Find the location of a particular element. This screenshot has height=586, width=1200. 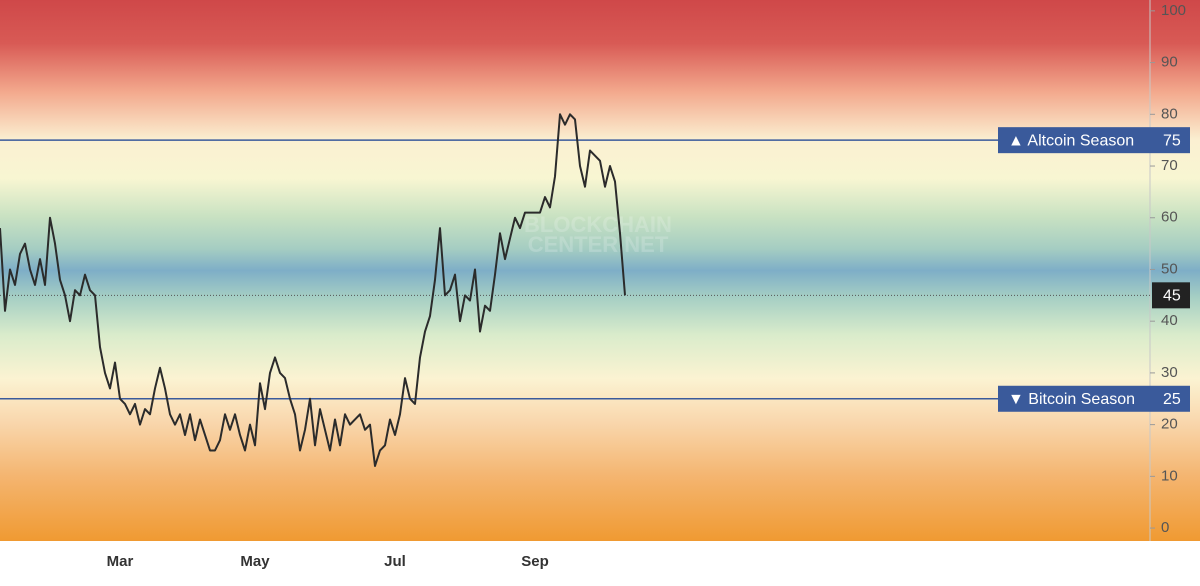

current-value-label: 45 is located at coordinates (1172, 296).